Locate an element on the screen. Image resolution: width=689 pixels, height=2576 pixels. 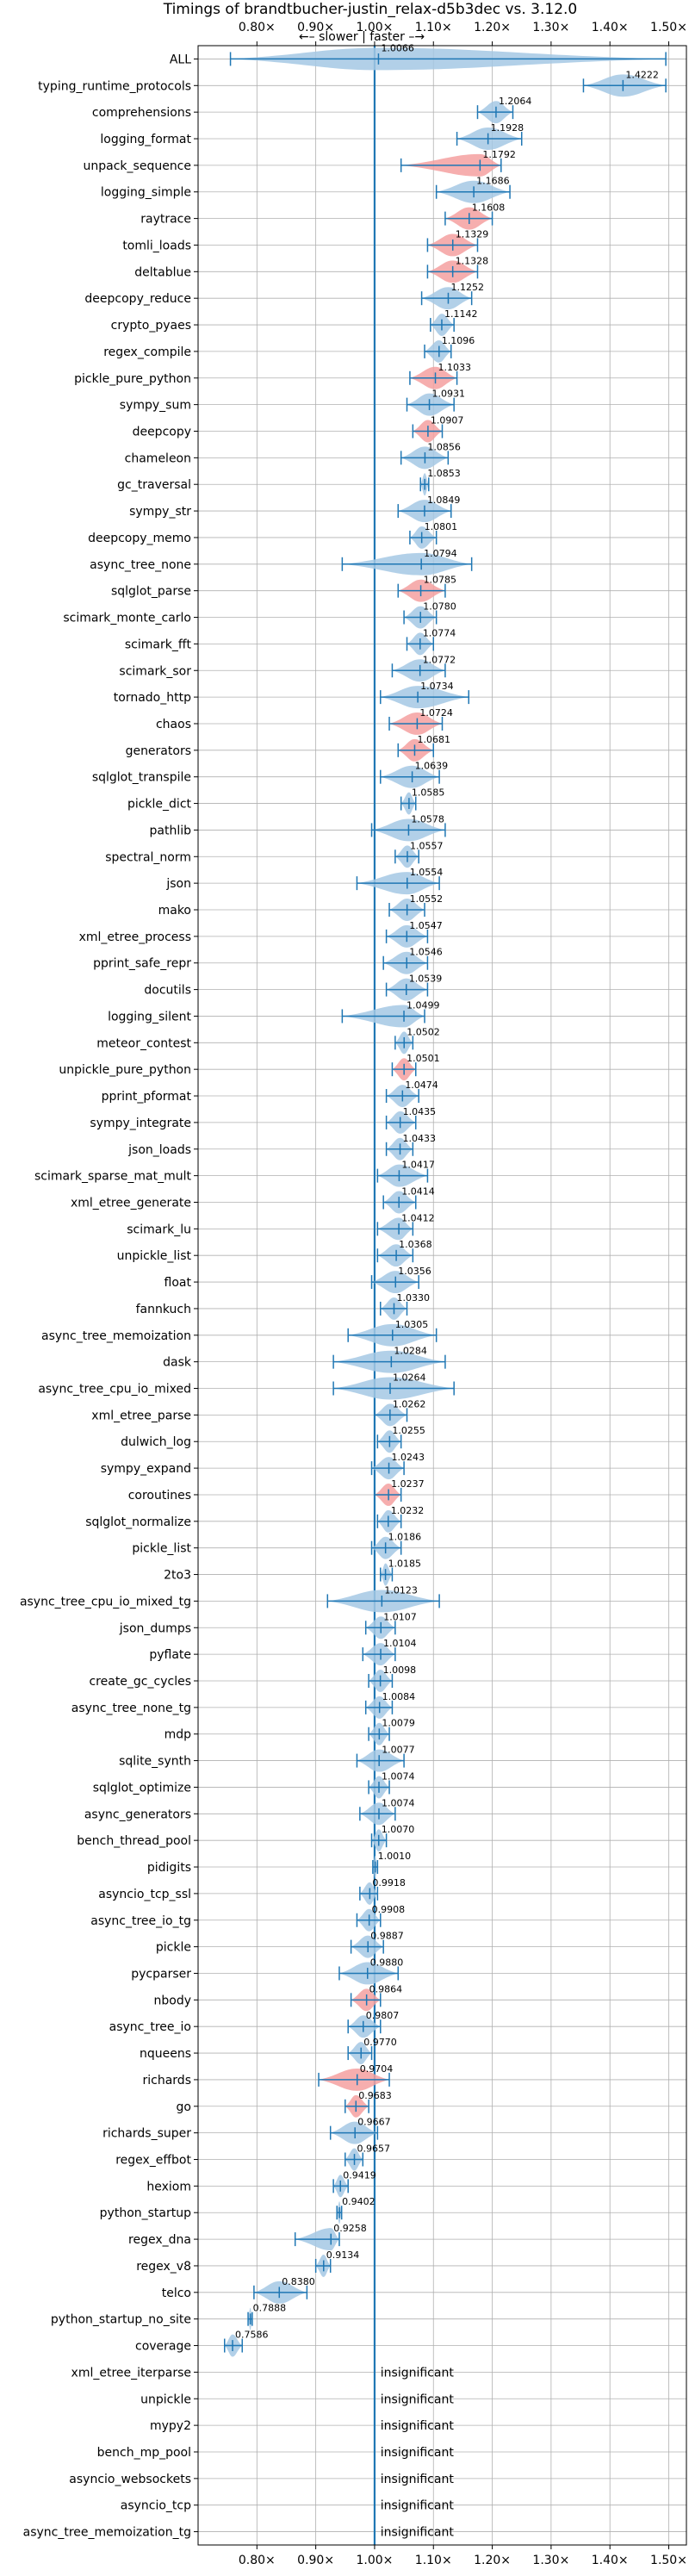
benchmark-label: scimark_sparse_mat_mult is located at coordinates (112, 1177).